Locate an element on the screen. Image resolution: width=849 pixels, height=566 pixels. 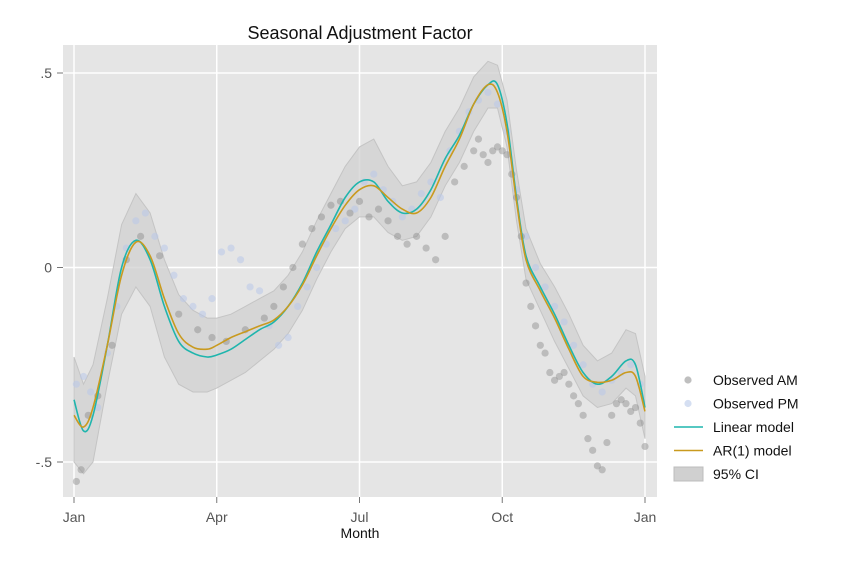
x-axis-title: Month is located at coordinates (360, 533).